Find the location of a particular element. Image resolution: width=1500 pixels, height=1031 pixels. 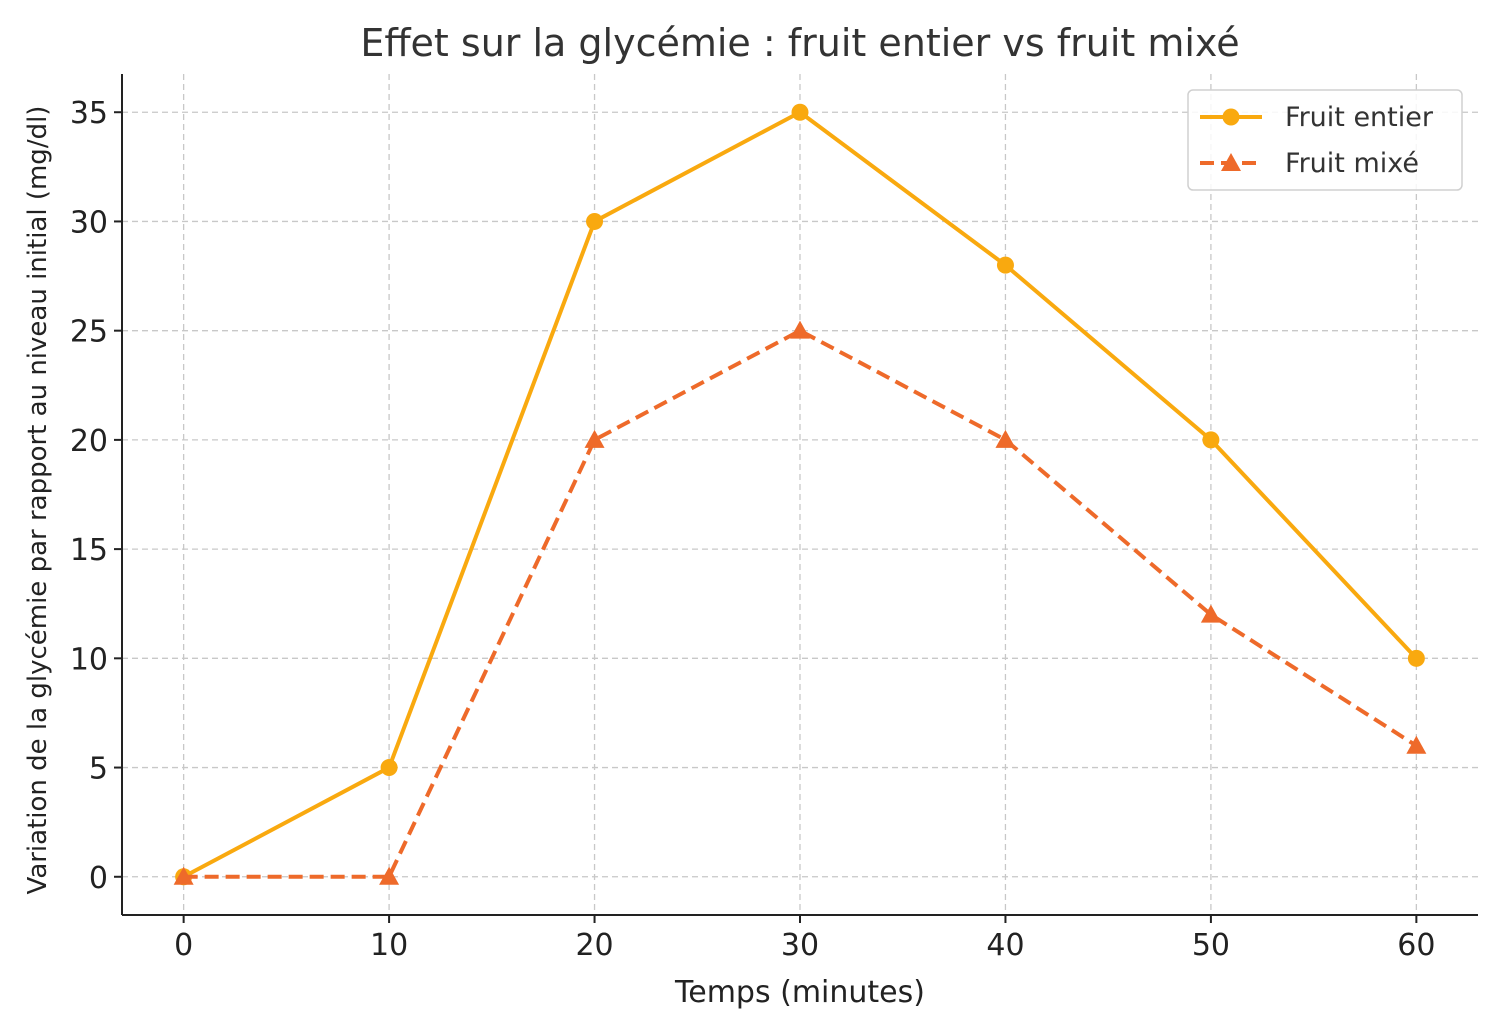

y-tick-label: 20 is located at coordinates (89, 441).